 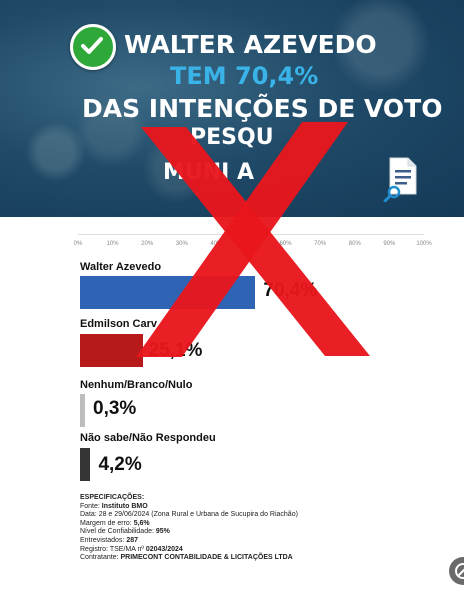 I want to click on specs-line-source: Fonte: Instituto BMO, so click(x=114, y=506).